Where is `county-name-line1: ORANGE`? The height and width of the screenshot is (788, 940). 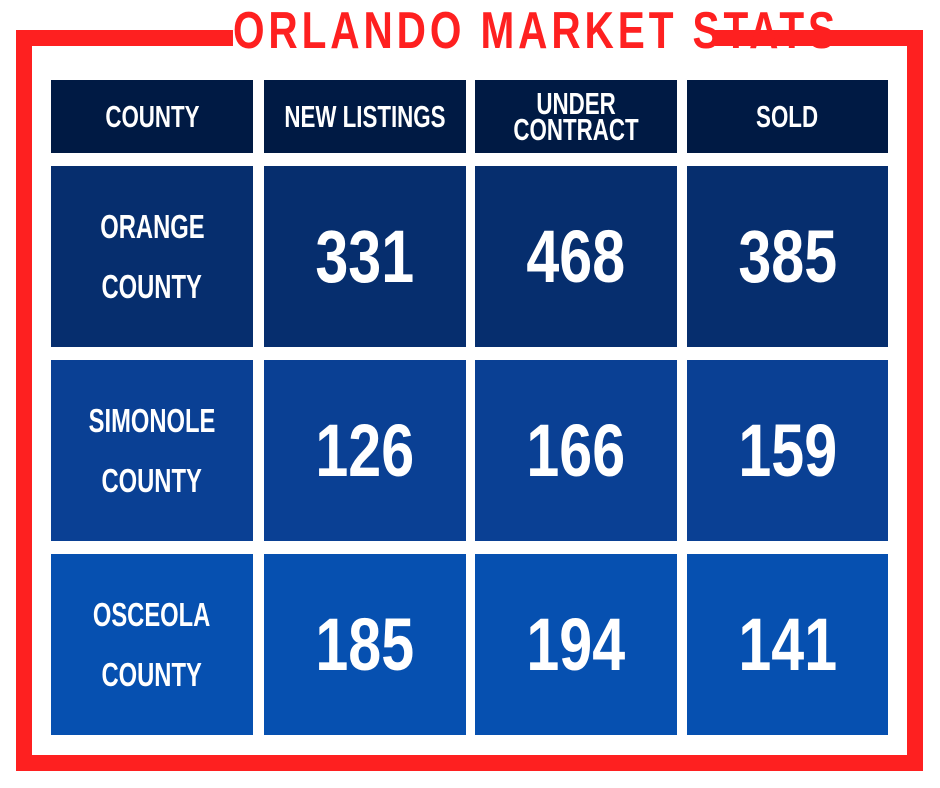
county-name-line1: ORANGE is located at coordinates (152, 226).